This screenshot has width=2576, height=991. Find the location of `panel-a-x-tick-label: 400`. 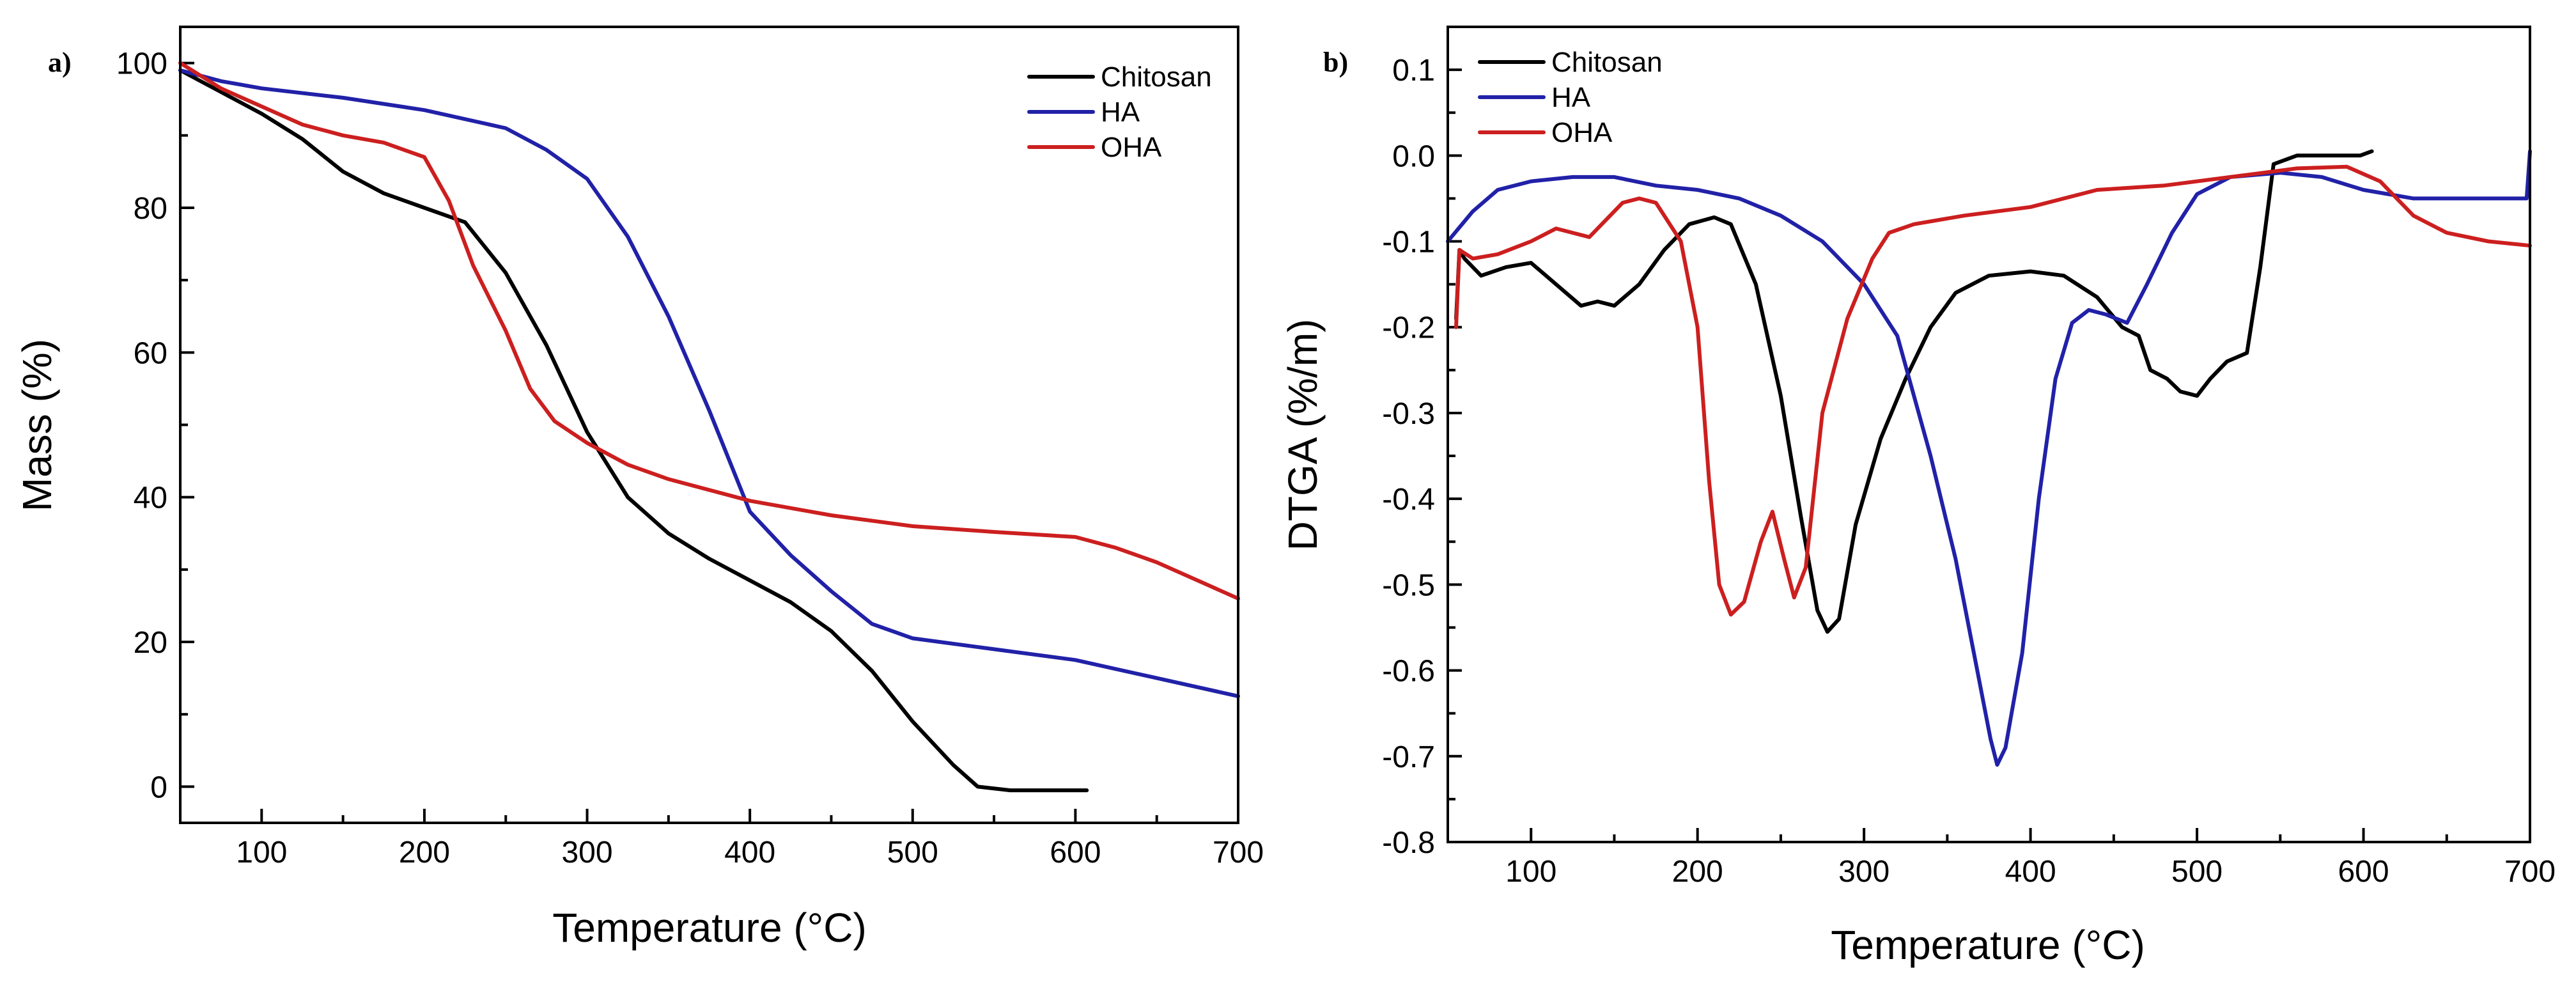

panel-a-x-tick-label: 400 is located at coordinates (749, 853).